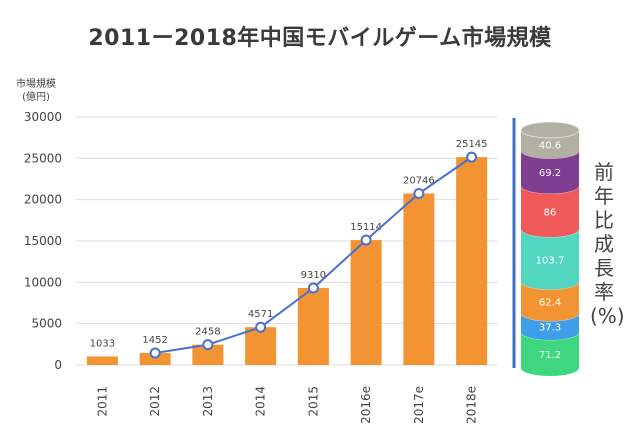 This screenshot has height=448, width=640. I want to click on growth-rate-label: 前年比成長率(%), so click(607, 244).